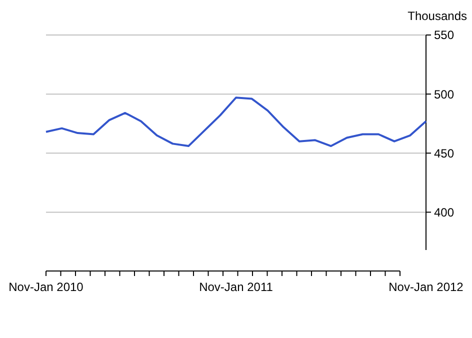 The height and width of the screenshot is (338, 472). I want to click on x-tick-label: Nov-Jan 2010, so click(46, 287).